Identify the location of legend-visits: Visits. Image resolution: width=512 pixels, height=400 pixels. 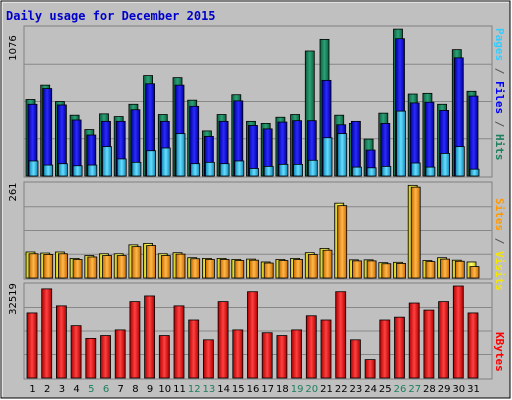
(499, 271).